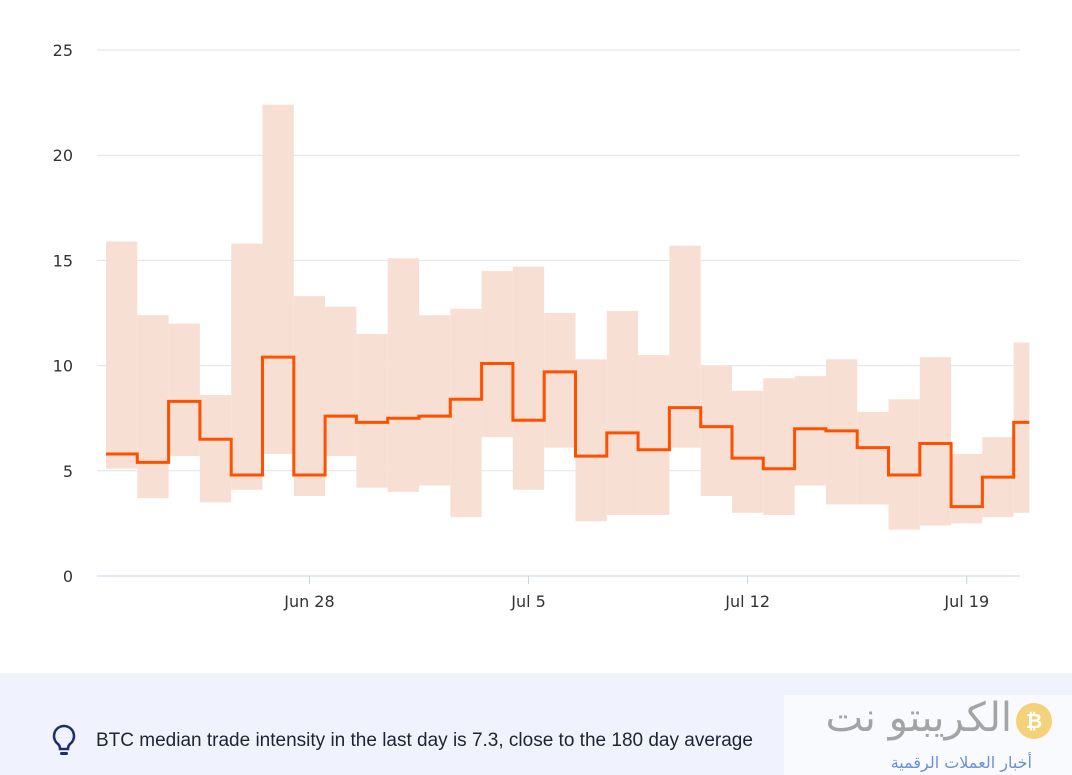 This screenshot has width=1072, height=775. Describe the element at coordinates (747, 601) in the screenshot. I see `x-tick-label: Jul 12` at that location.